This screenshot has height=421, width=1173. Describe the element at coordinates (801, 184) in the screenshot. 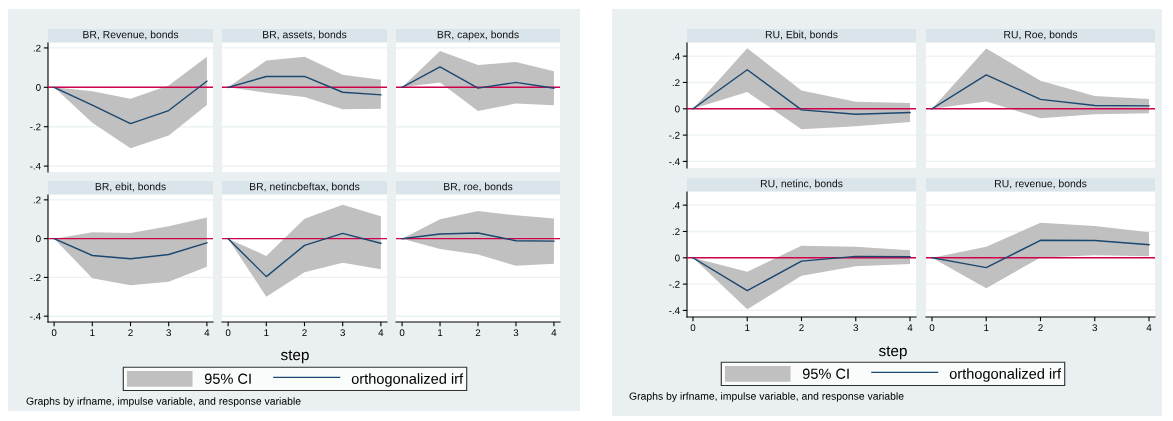

I see `chart-title: RU, netinc, bonds` at that location.